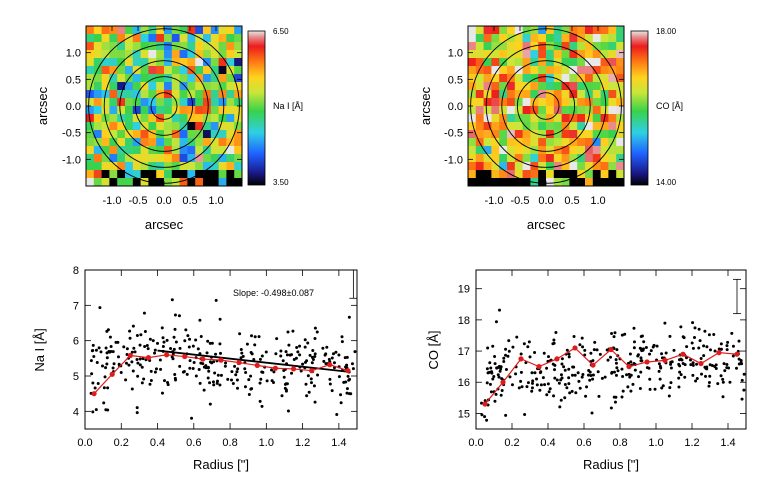 This screenshot has width=771, height=482. What do you see at coordinates (164, 224) in the screenshot?
I see `na-map-xlabel: arcsec` at bounding box center [164, 224].